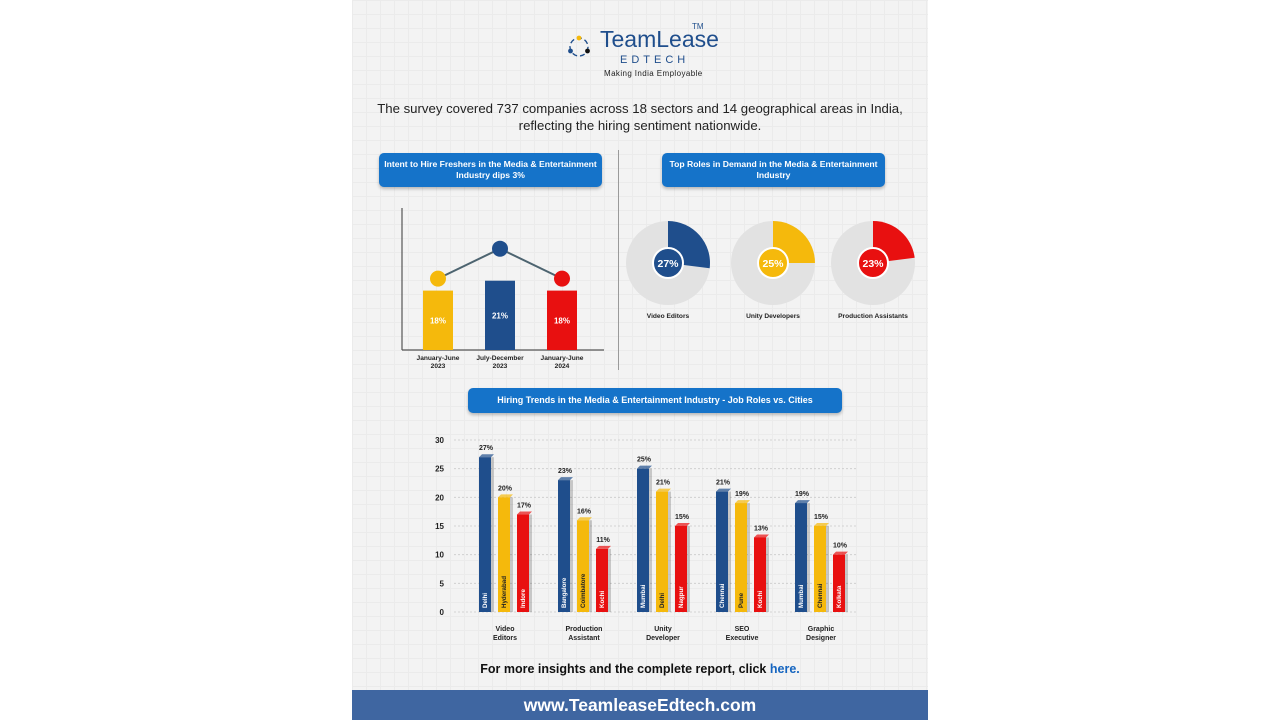 This screenshot has width=1280, height=720. I want to click on intent-x-label: January-June 2024, so click(562, 362).